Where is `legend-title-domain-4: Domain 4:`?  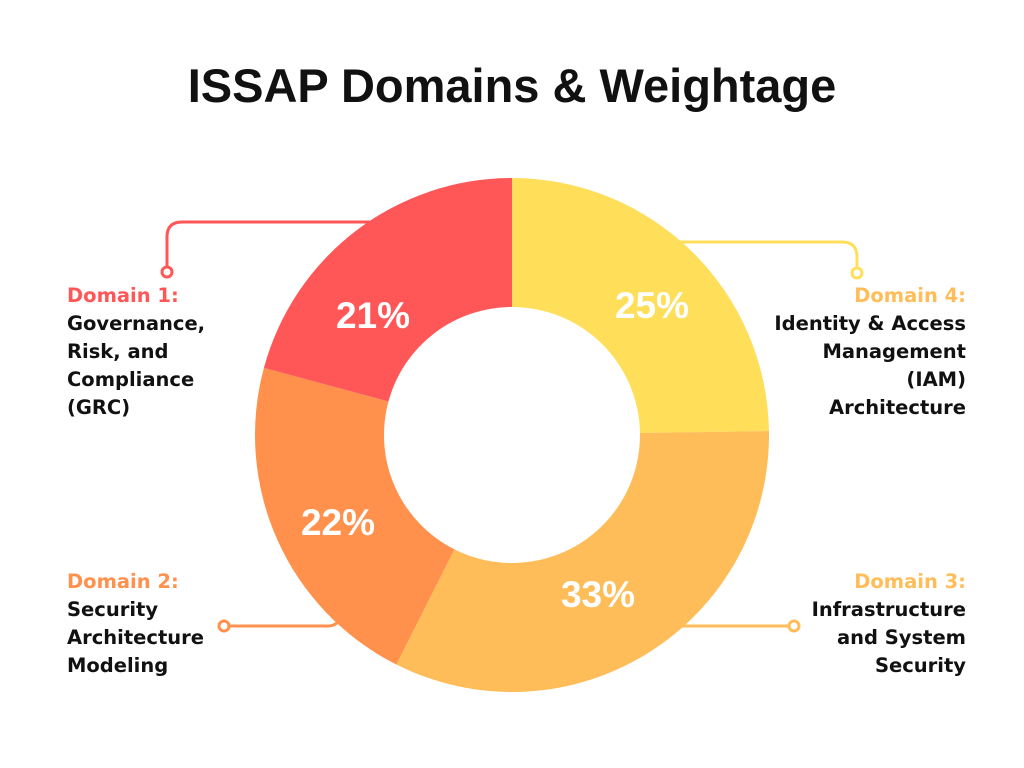
legend-title-domain-4: Domain 4: is located at coordinates (910, 295).